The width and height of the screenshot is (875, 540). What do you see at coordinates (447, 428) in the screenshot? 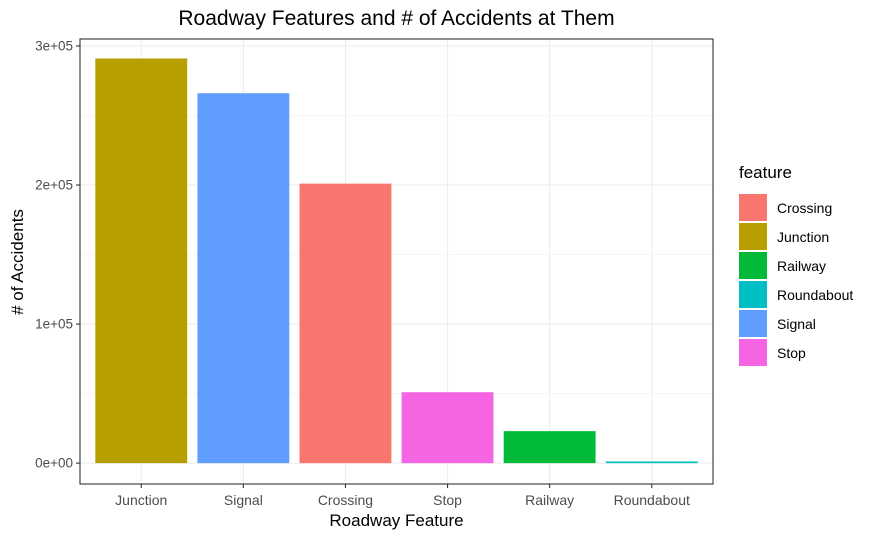
I see `bar-stop` at bounding box center [447, 428].